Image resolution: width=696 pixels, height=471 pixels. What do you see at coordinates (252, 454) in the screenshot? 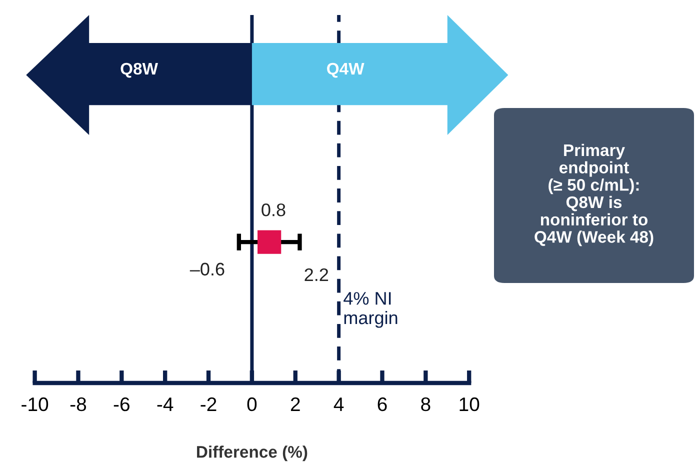
I see `x-axis-title: Difference (%)` at bounding box center [252, 454].